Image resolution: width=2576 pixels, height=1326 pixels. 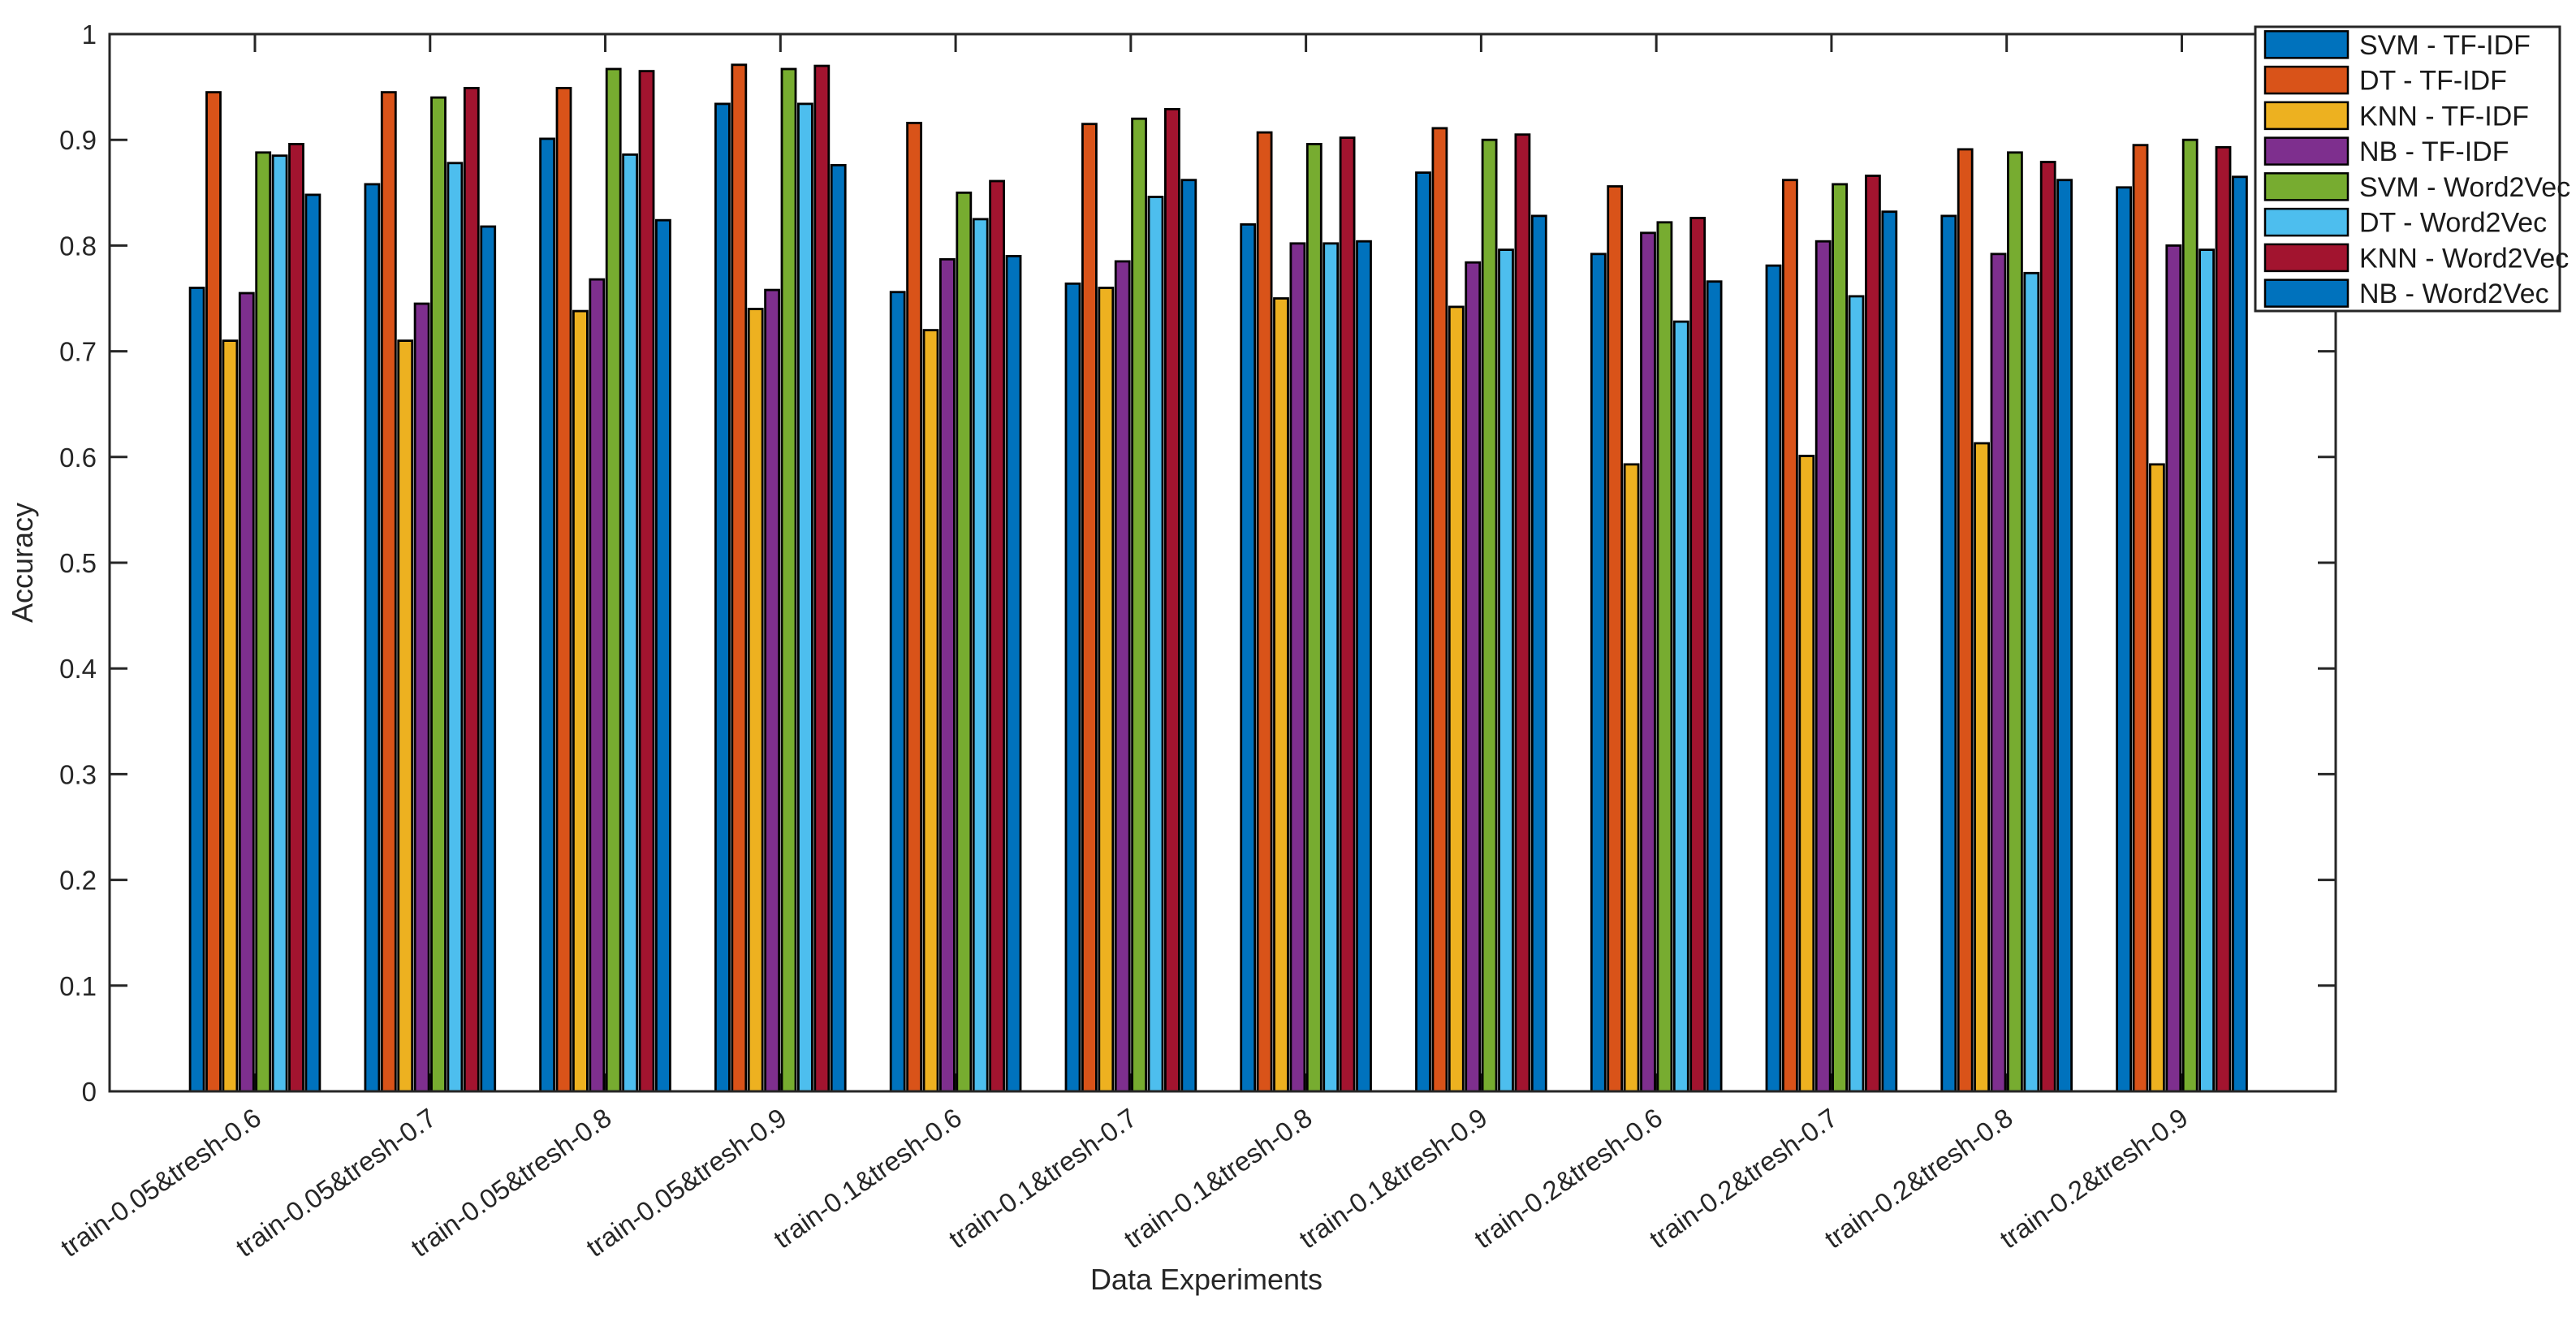 What do you see at coordinates (2433, 81) in the screenshot?
I see `legend-label: DT - TF-IDF` at bounding box center [2433, 81].